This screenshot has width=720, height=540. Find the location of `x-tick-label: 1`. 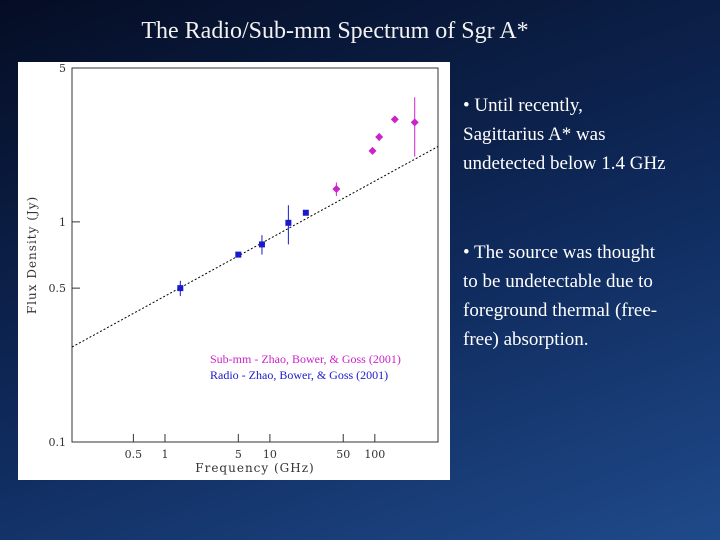

x-tick-label: 1 is located at coordinates (164, 454).